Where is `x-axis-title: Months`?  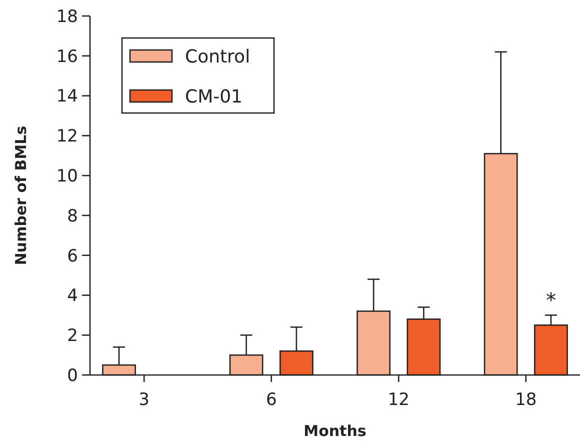 x-axis-title: Months is located at coordinates (335, 431).